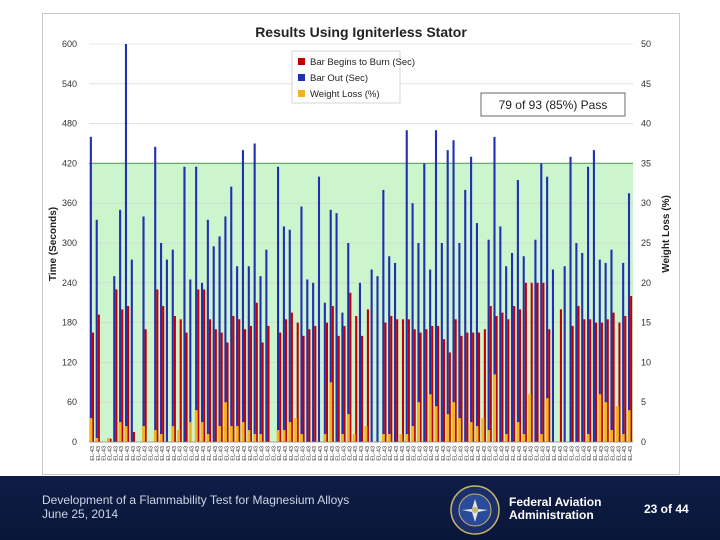 The image size is (720, 540). I want to click on legend-label-burn: Bar Begins to Burn (Sec), so click(362, 62).